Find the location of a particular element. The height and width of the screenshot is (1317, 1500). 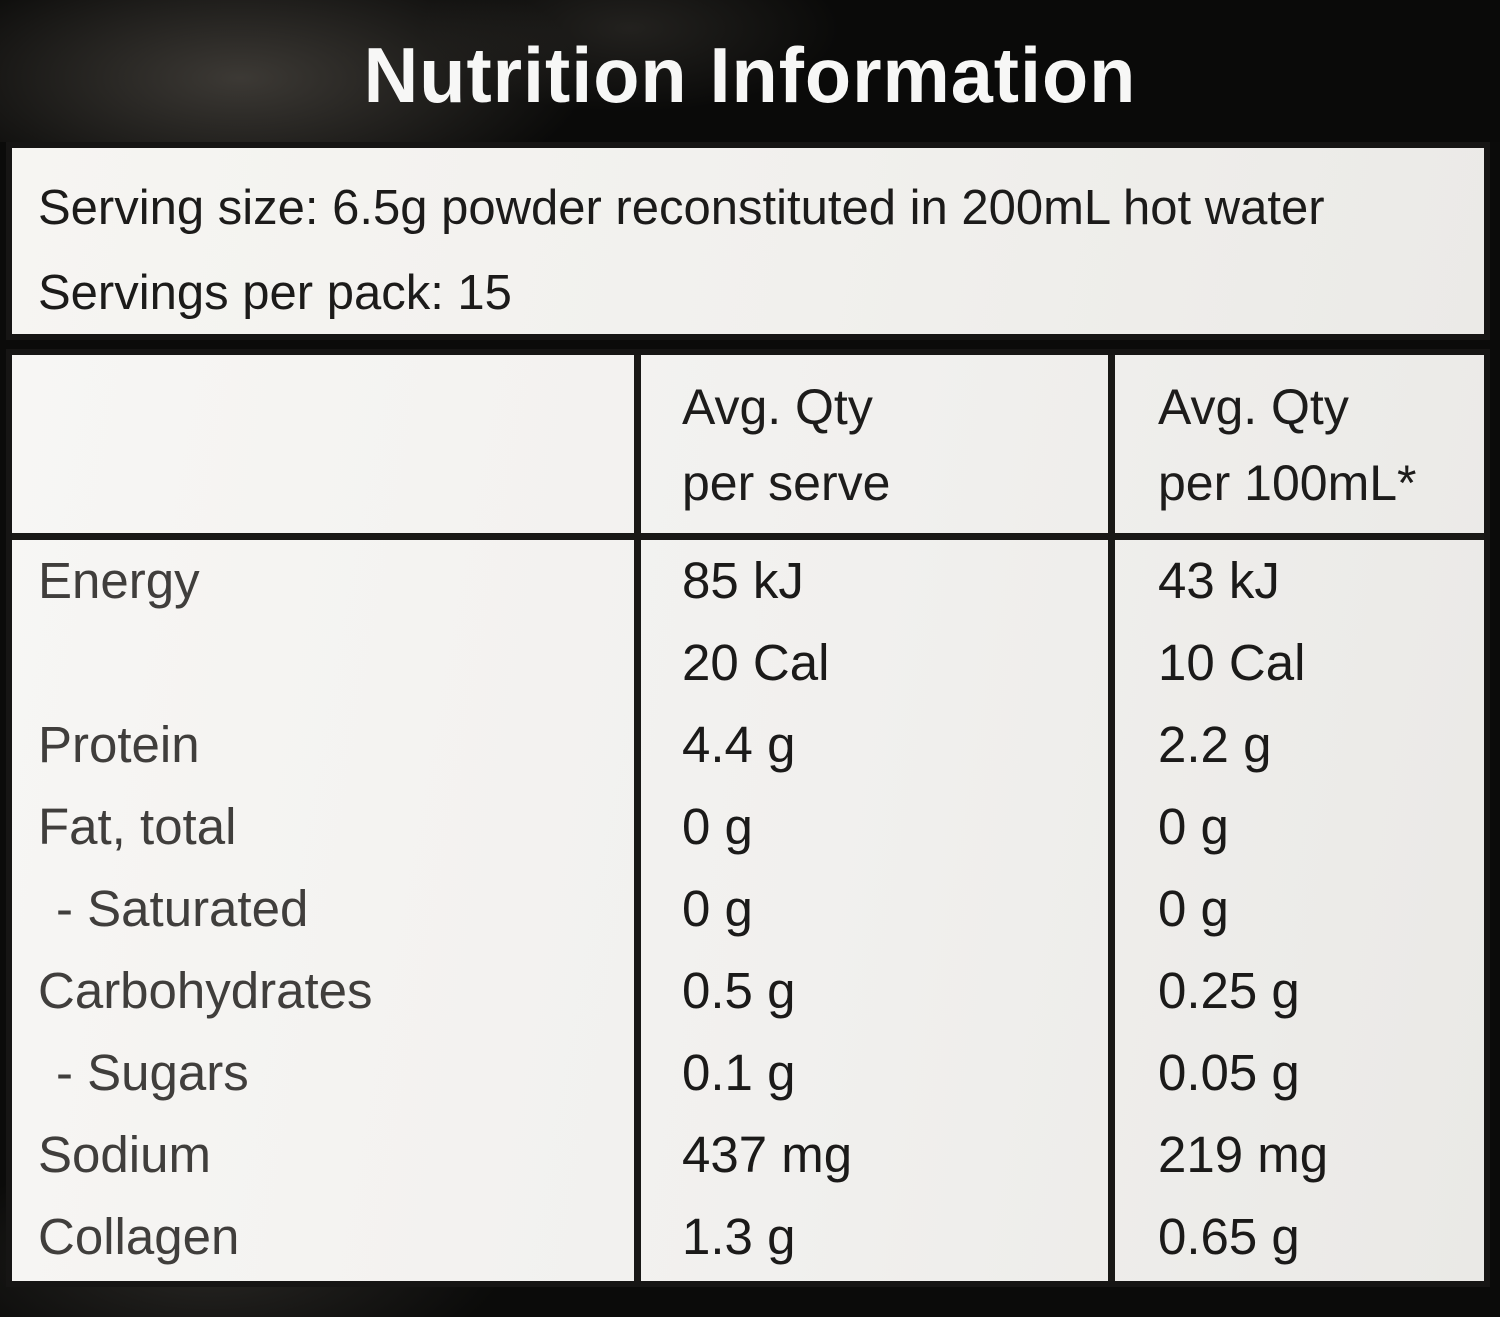

value-per-100ml: 43 kJ is located at coordinates (1219, 580).